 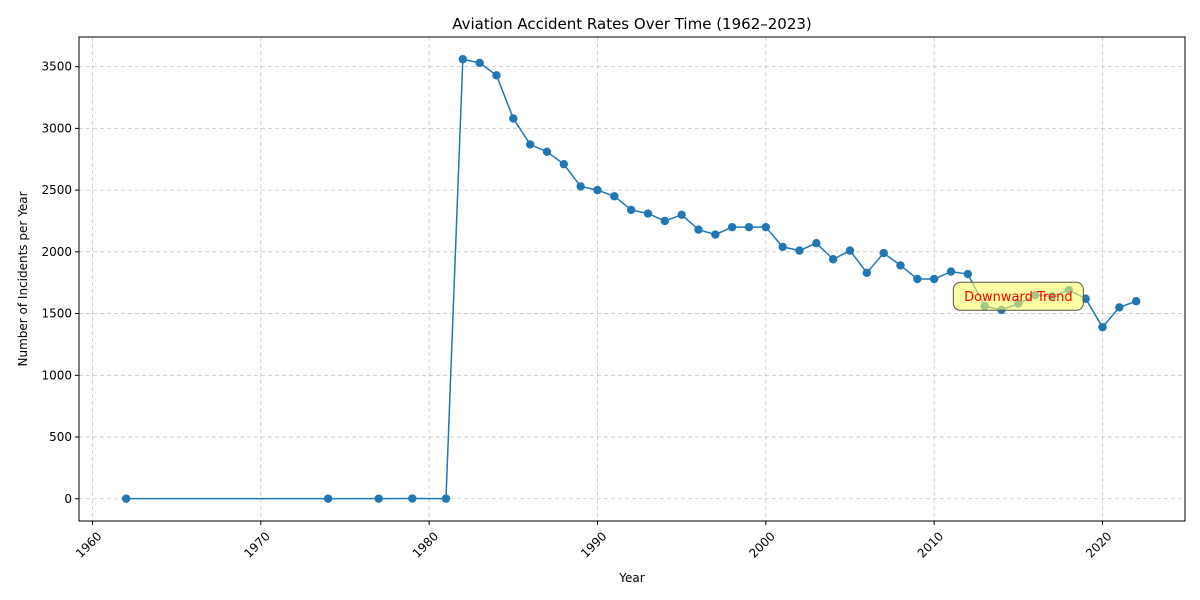 I want to click on y-tick-label: 2000, so click(x=56, y=252).